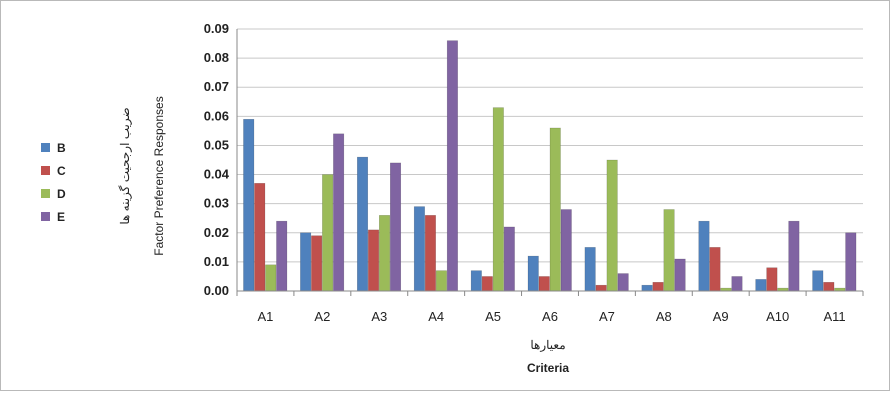 The width and height of the screenshot is (890, 395). Describe the element at coordinates (493, 316) in the screenshot. I see `x-category-label: A5` at that location.